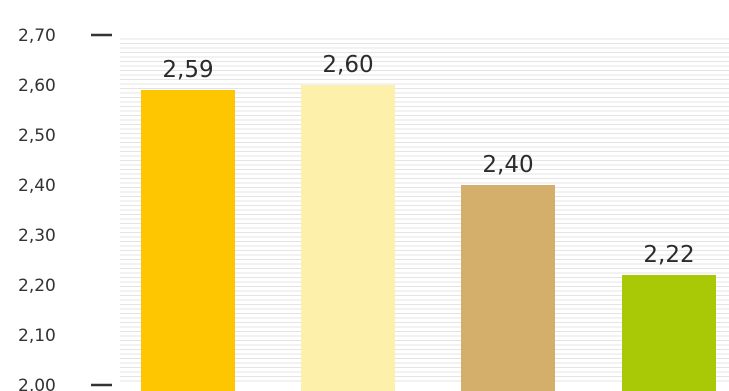 The image size is (729, 391). I want to click on y-axis: 2,70 2,60 2,50 2,40 2,30 2,20 2,10 2,00, so click(65, 208).